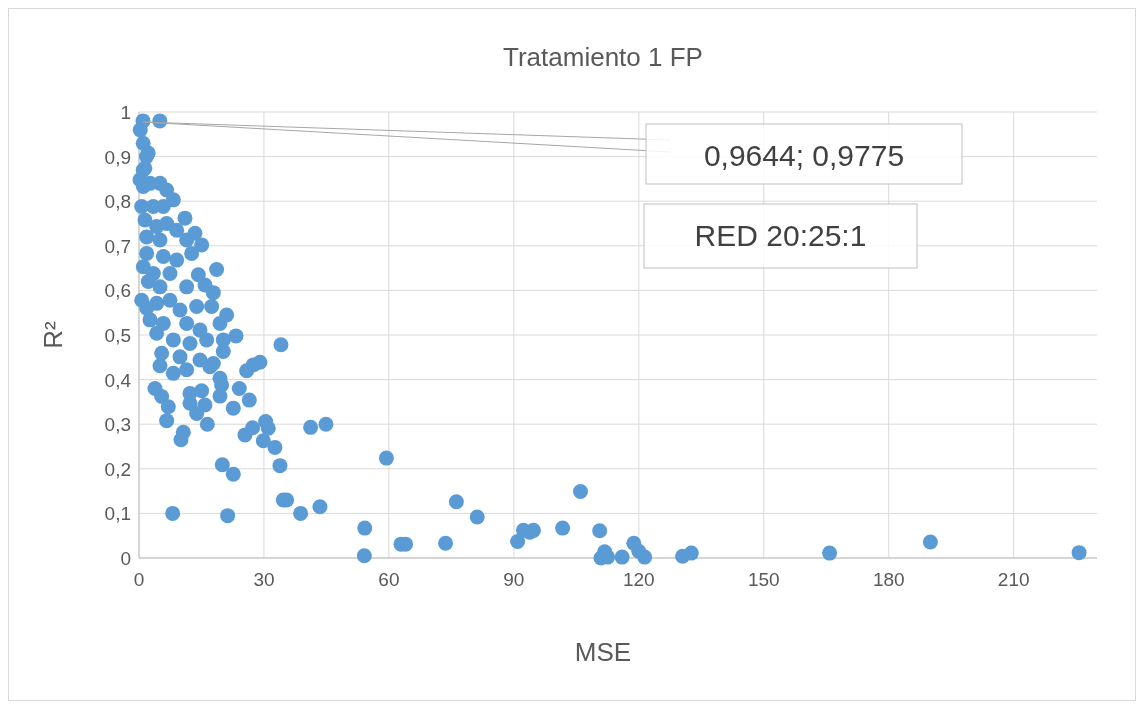 The image size is (1144, 709). What do you see at coordinates (1013, 579) in the screenshot?
I see `x-tick-label: 210` at bounding box center [1013, 579].